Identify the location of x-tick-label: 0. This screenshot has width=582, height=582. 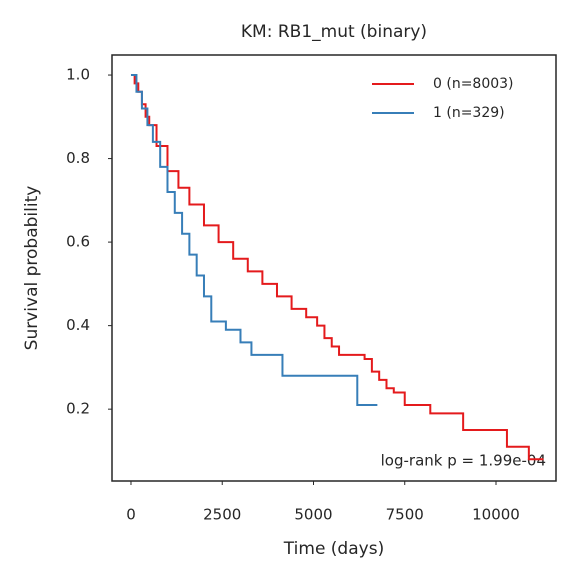
(131, 515).